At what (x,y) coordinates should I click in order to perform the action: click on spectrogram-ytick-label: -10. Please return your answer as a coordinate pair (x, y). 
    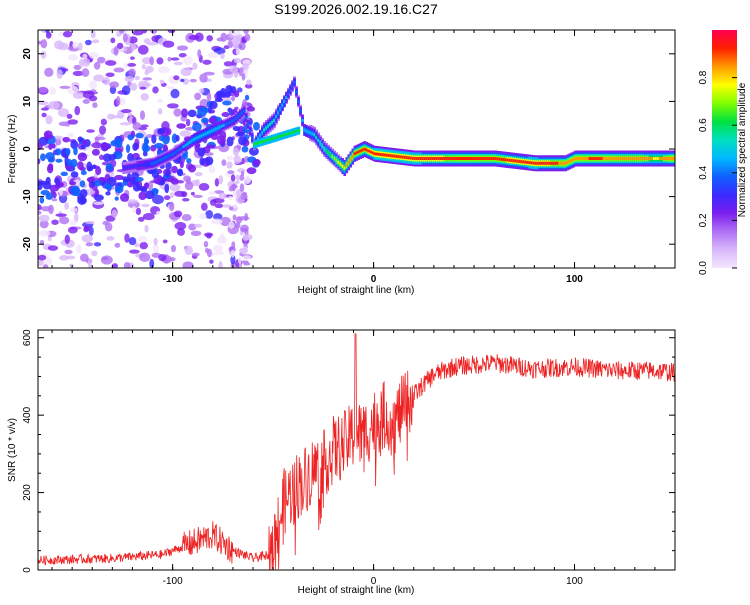
    Looking at the image, I should click on (27, 196).